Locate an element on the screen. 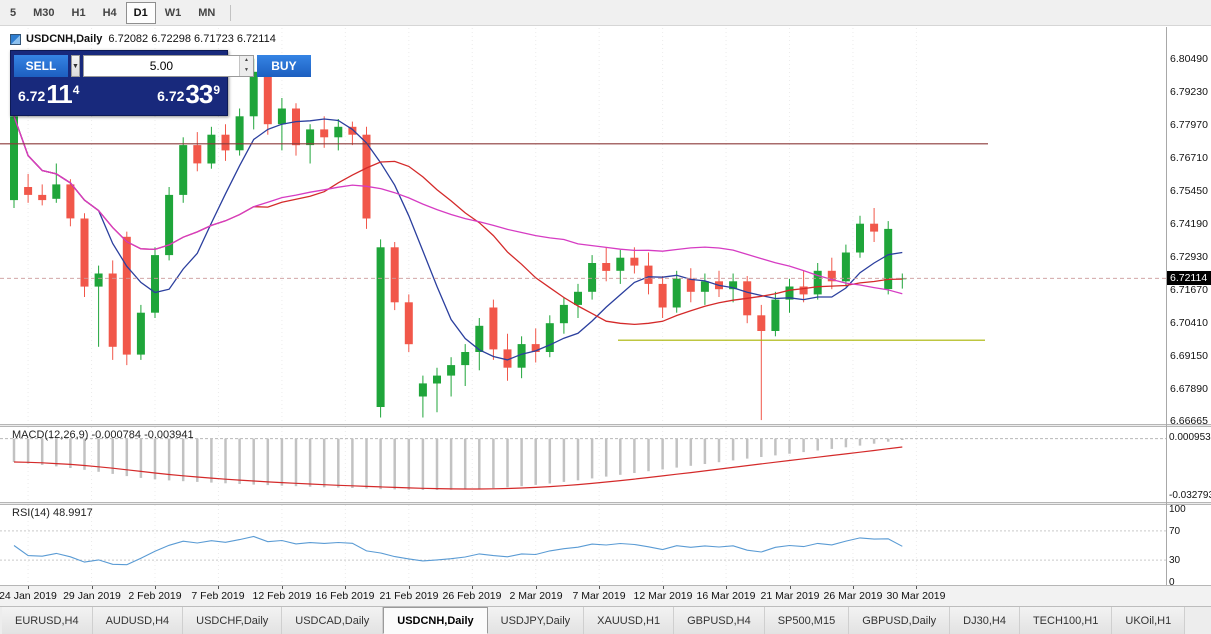 This screenshot has width=1211, height=634. ask-base: 6.72 is located at coordinates (171, 96).